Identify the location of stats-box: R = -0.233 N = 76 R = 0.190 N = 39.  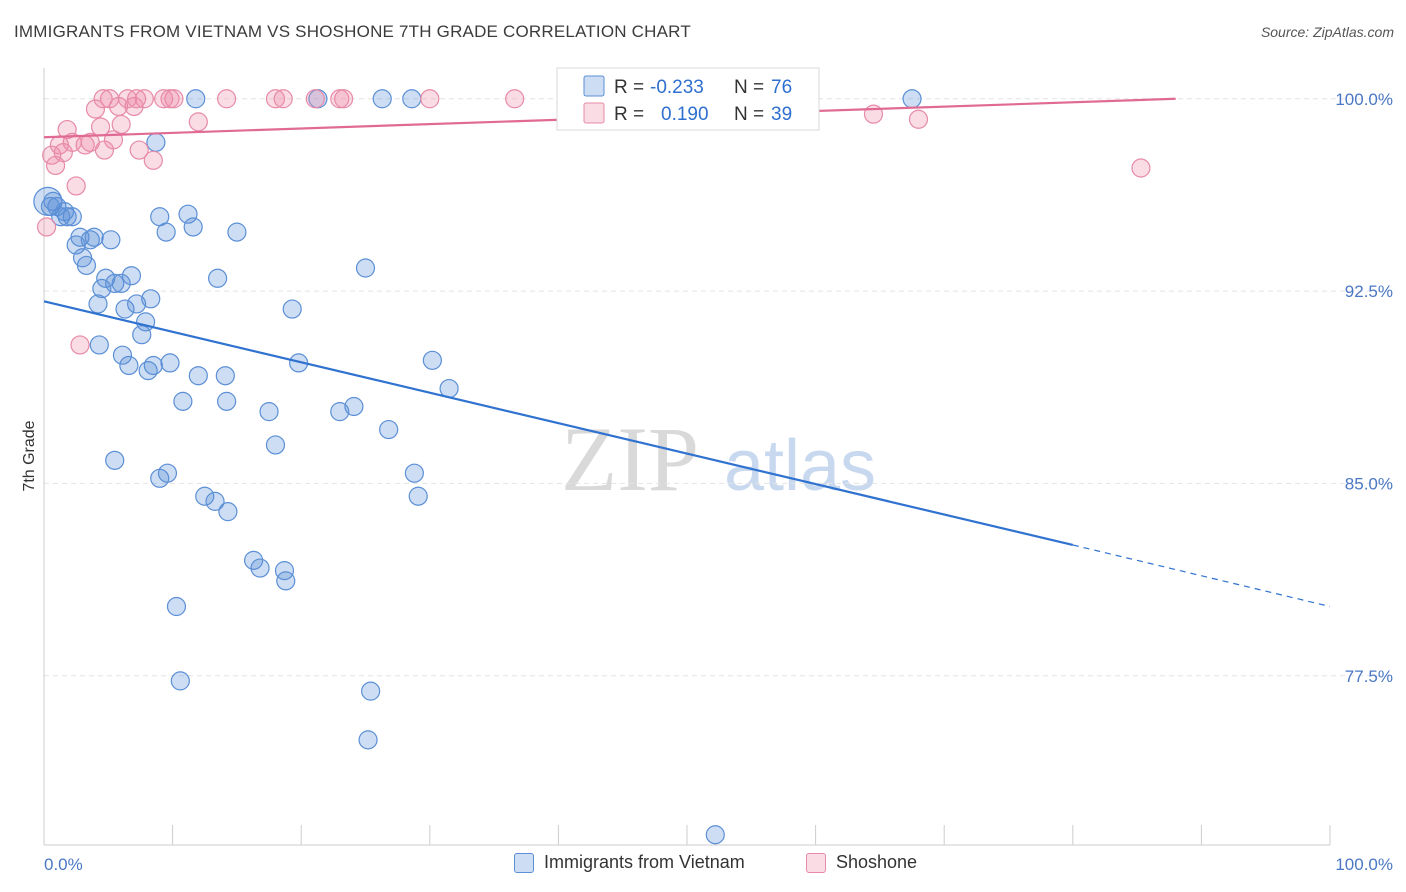
(688, 99).